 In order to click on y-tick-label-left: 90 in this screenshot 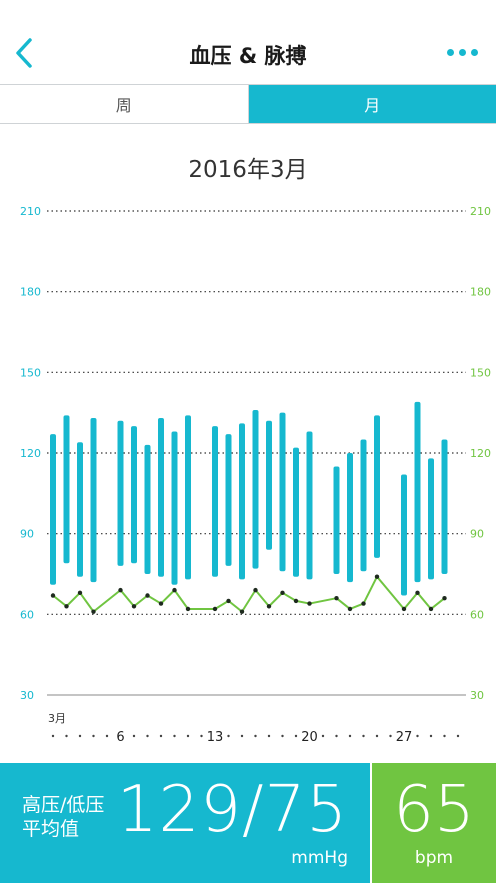, I will do `click(27, 534)`.